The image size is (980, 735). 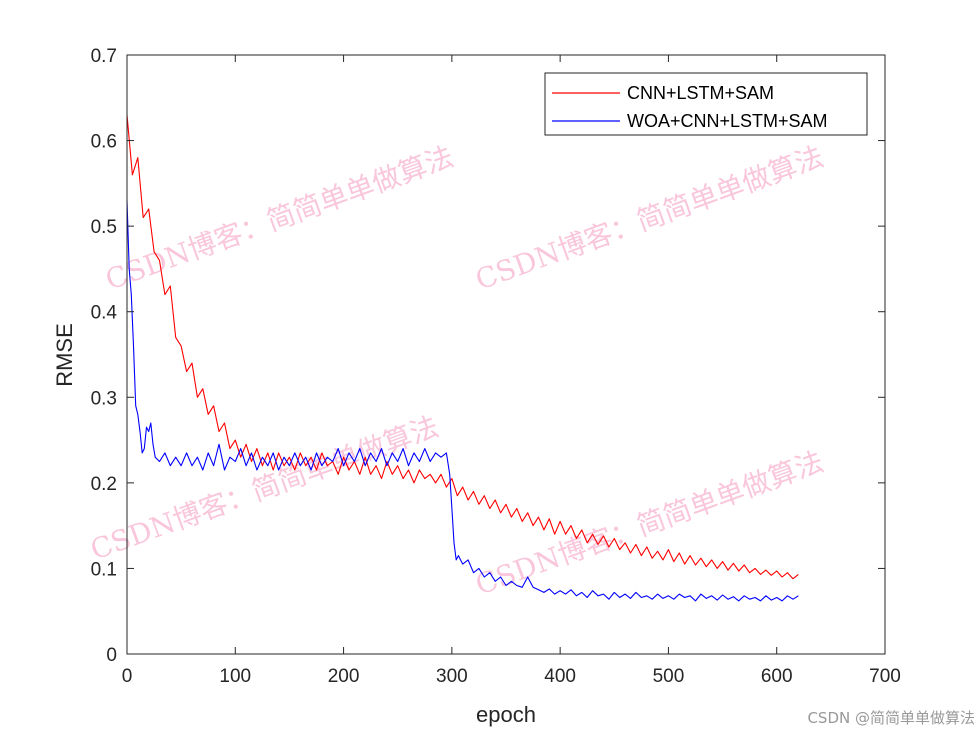 I want to click on y-tick-label: 0, so click(x=111, y=655).